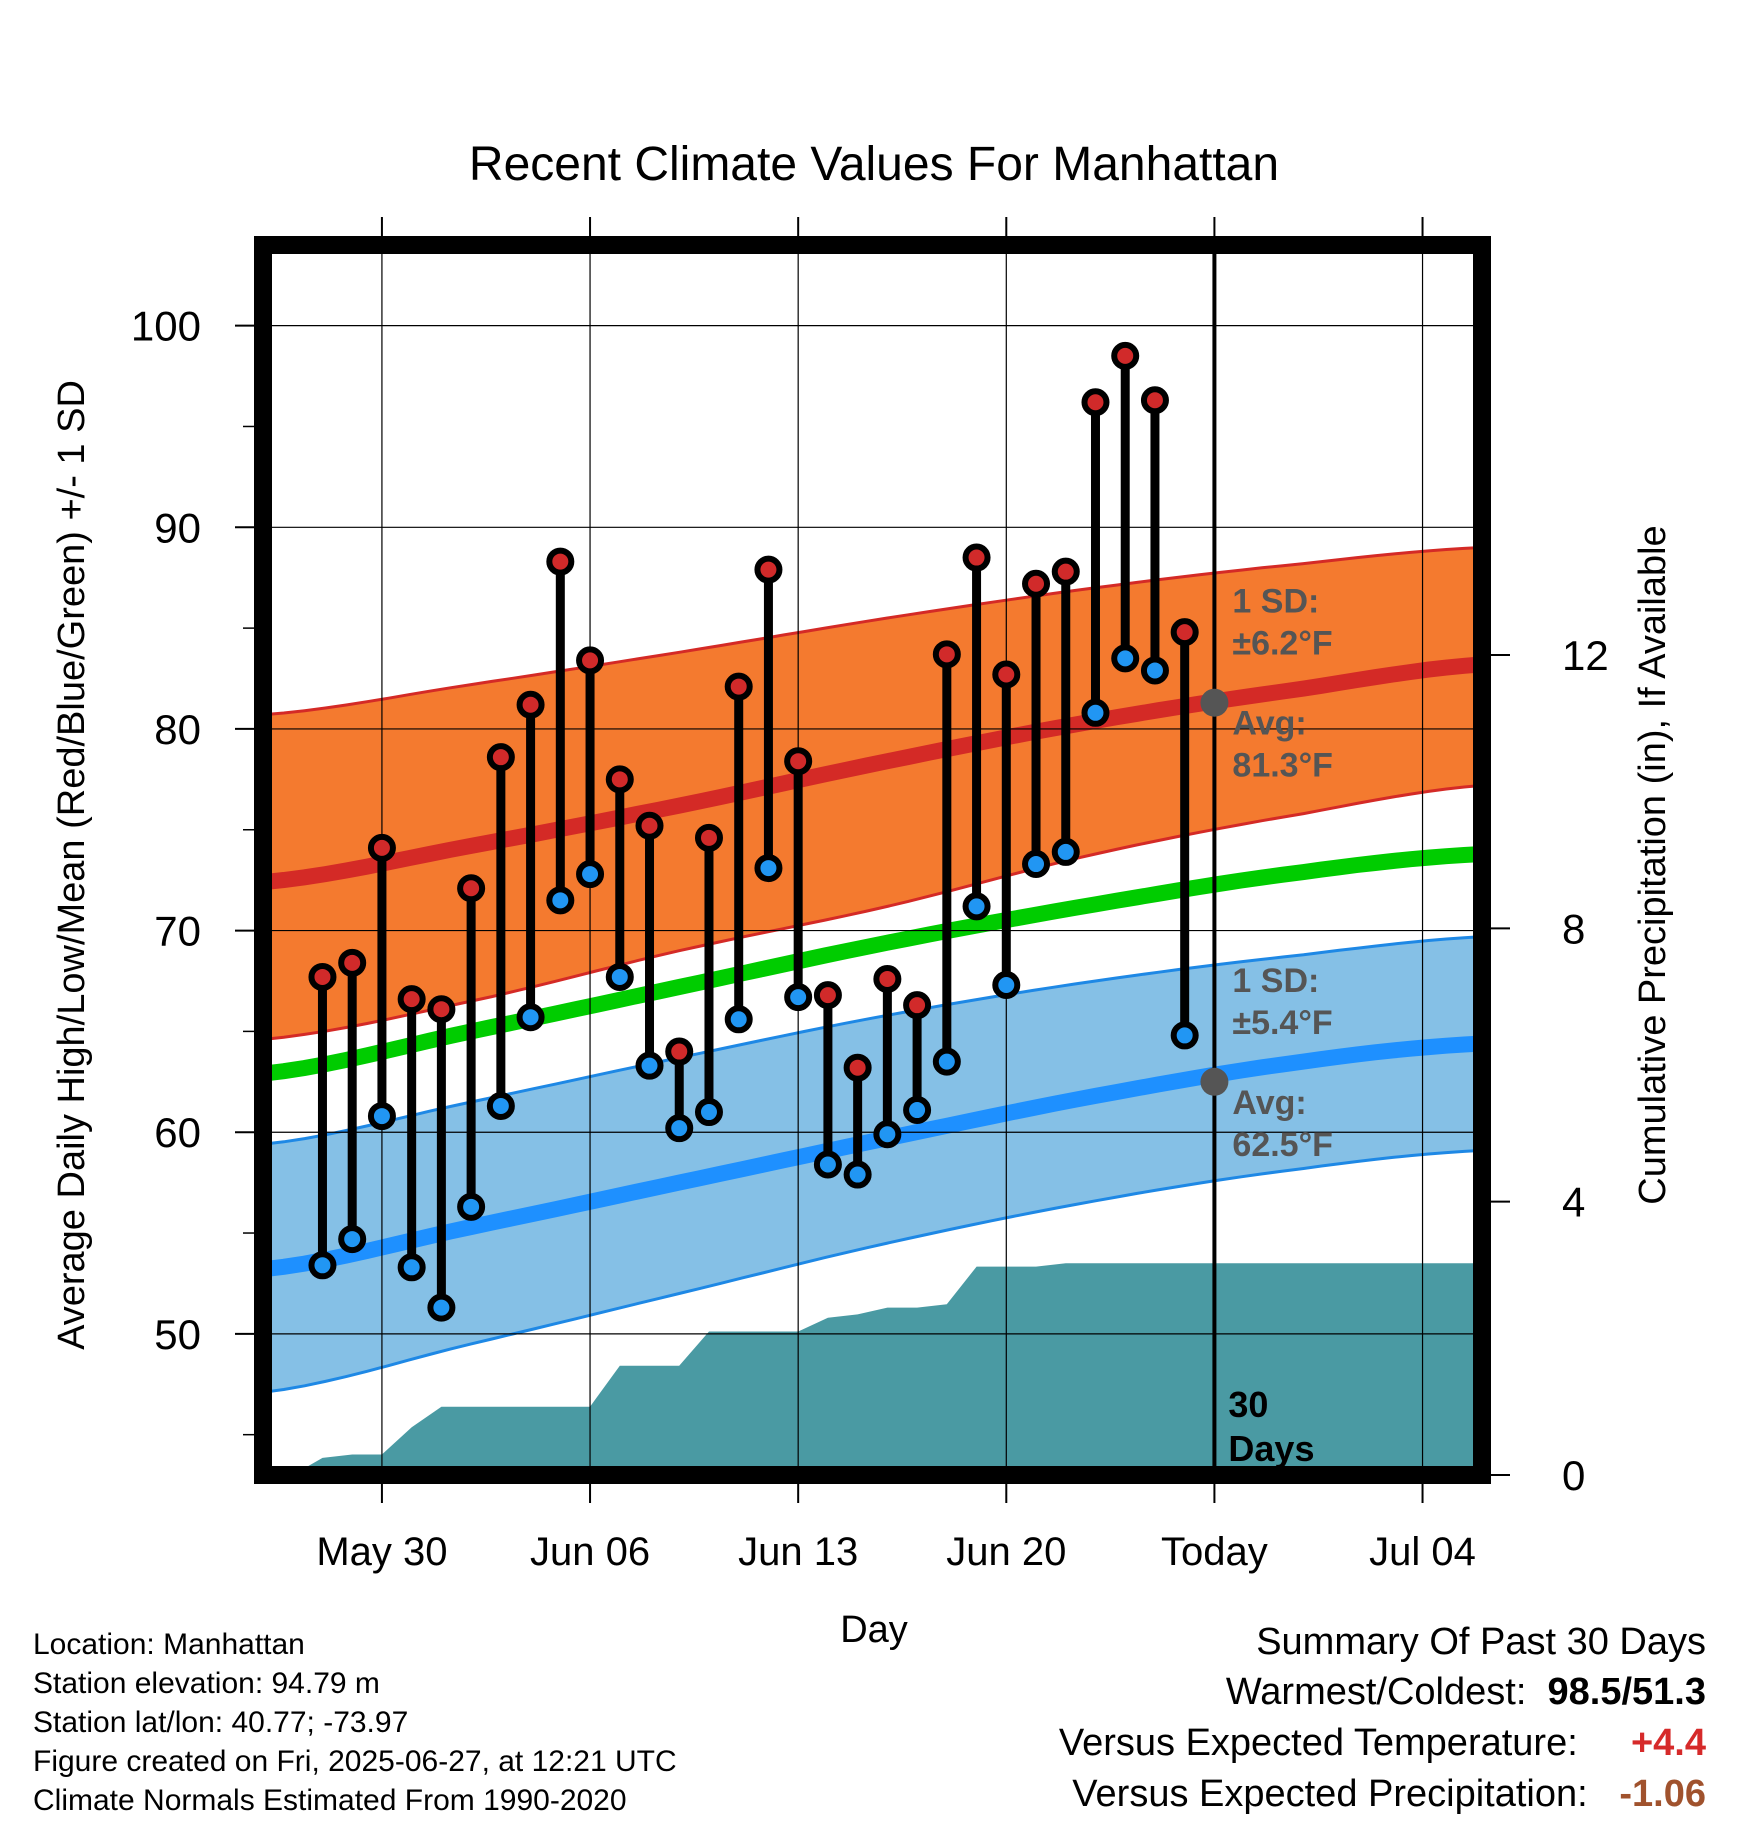 This screenshot has height=1828, width=1748. I want to click on low-avg-label: Avg:, so click(1269, 1103).